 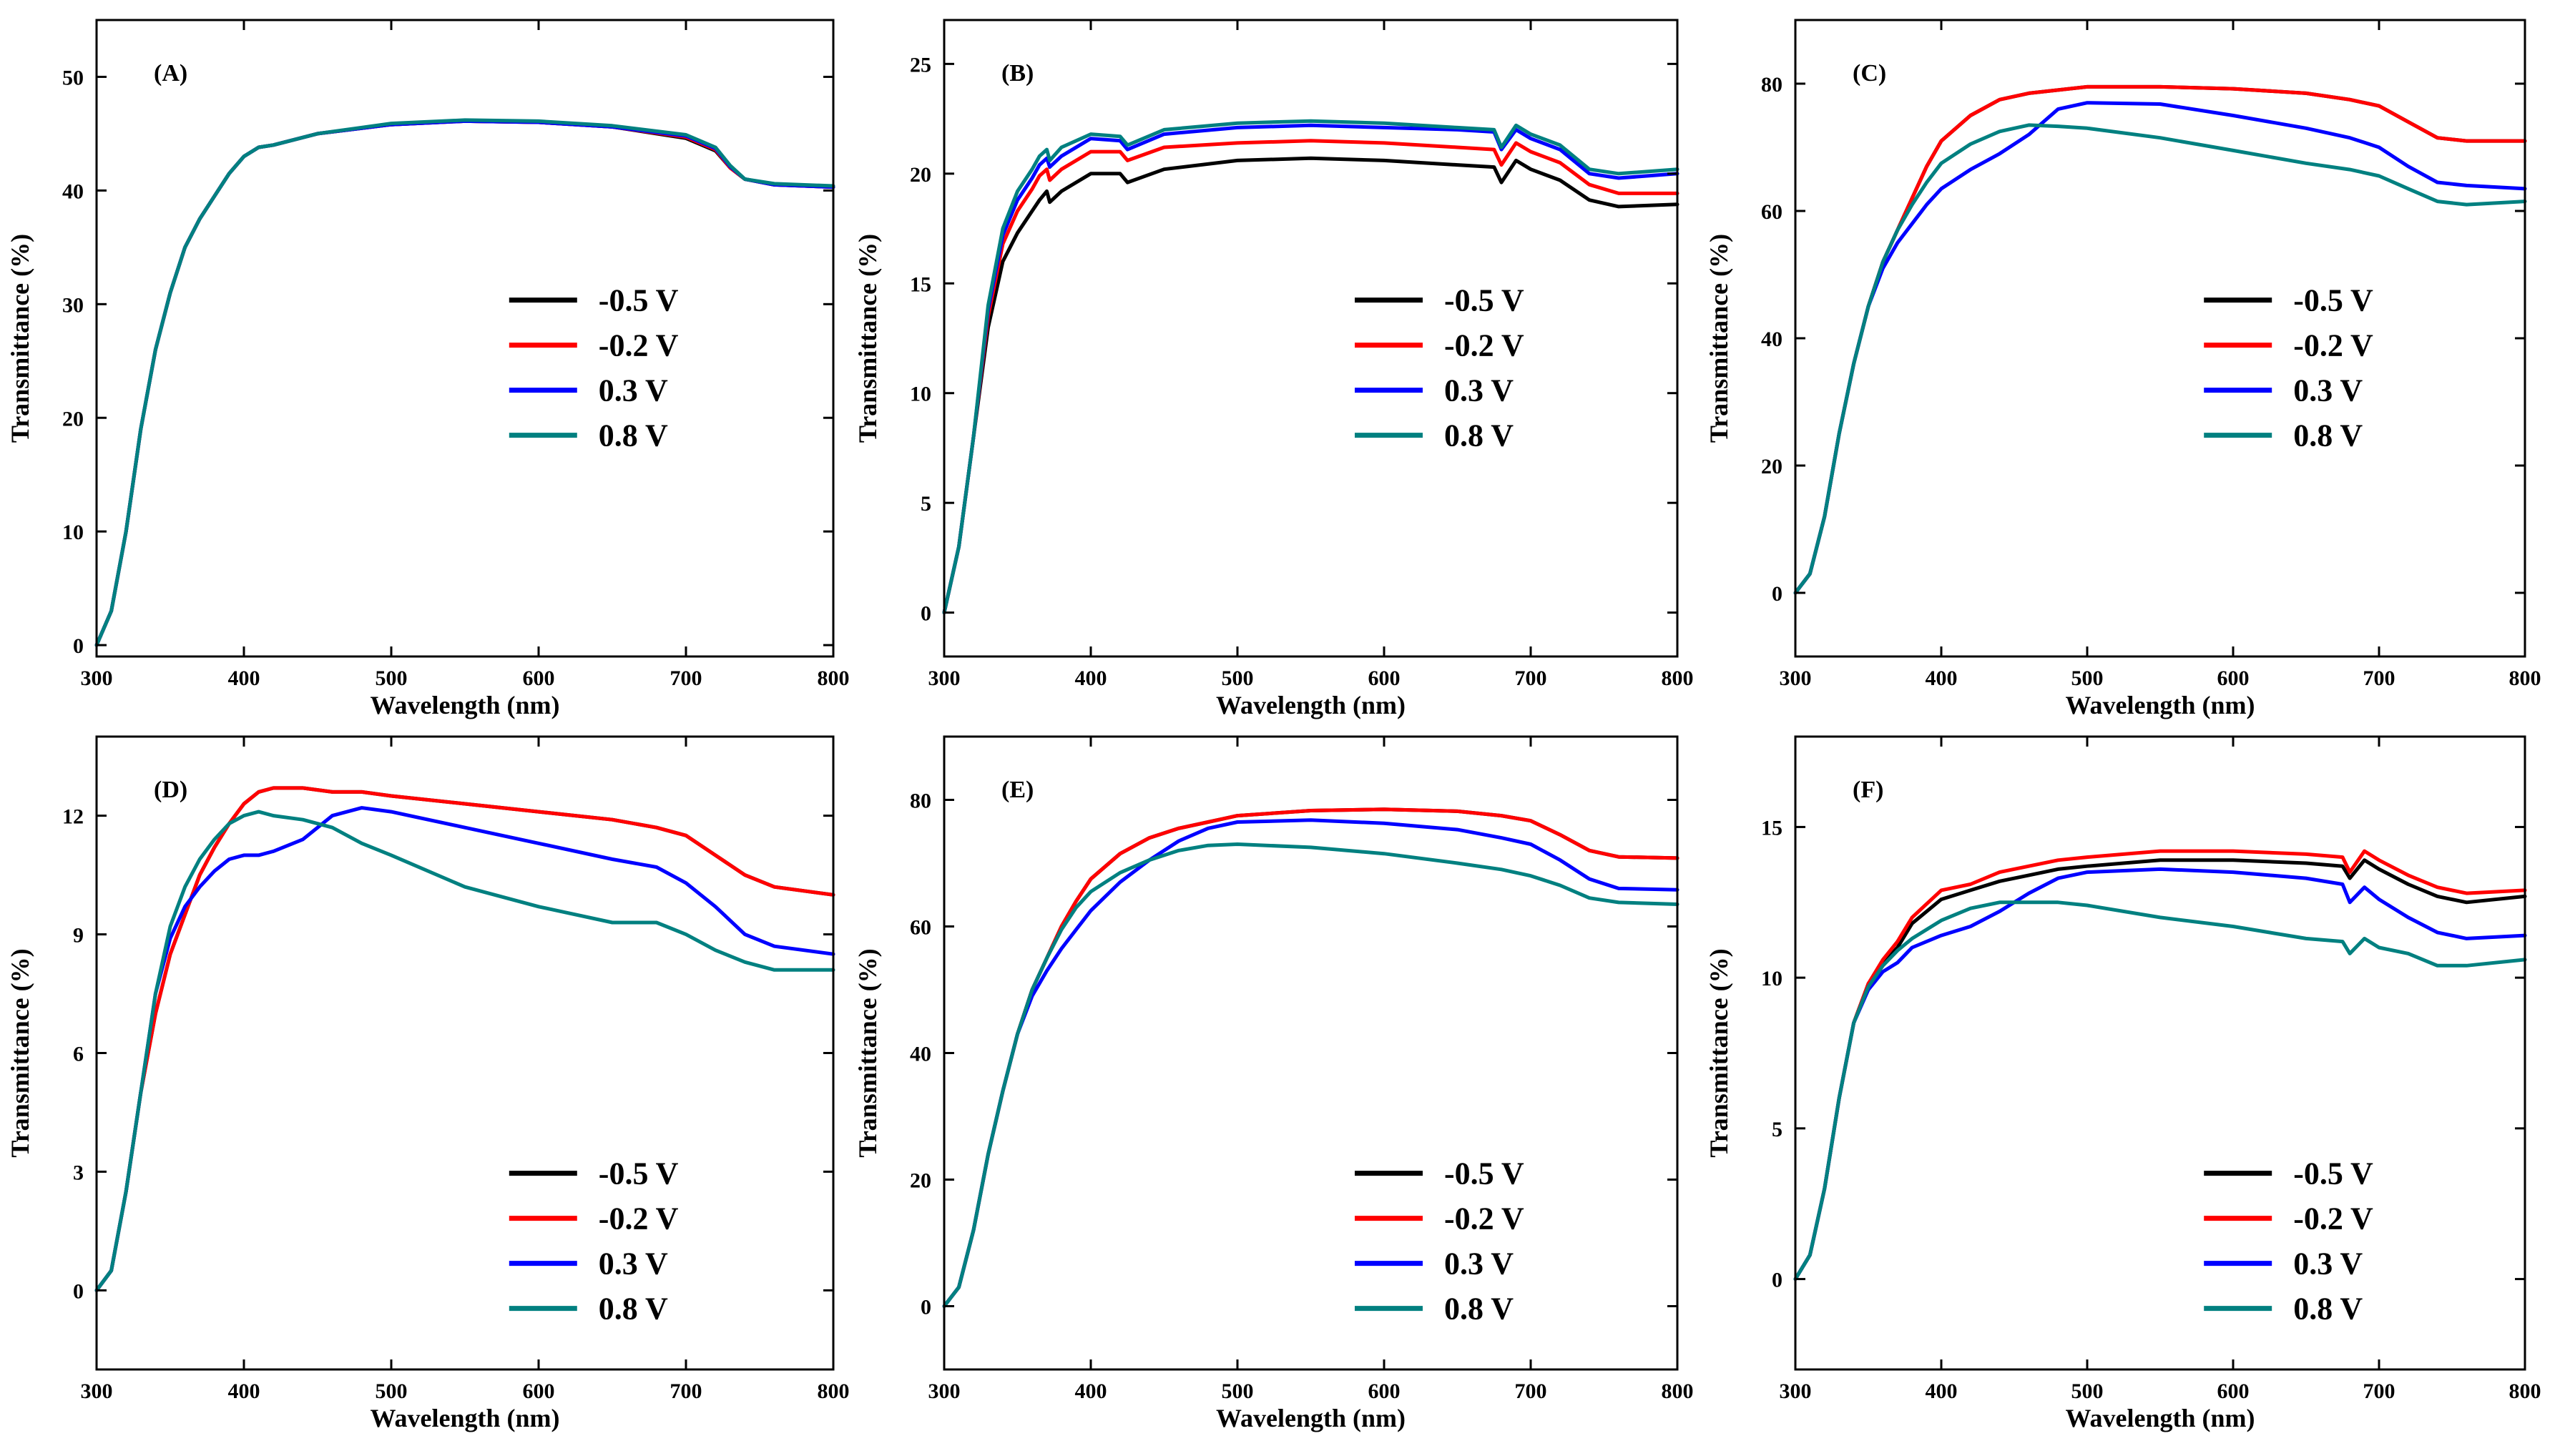 What do you see at coordinates (920, 1054) in the screenshot?
I see `y-tick-label: 40` at bounding box center [920, 1054].